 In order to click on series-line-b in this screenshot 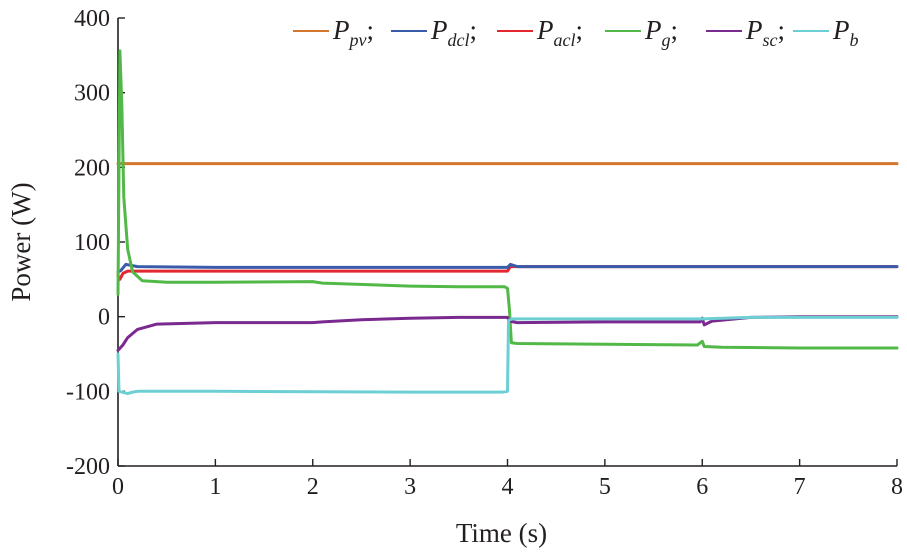, I will do `click(507, 355)`.